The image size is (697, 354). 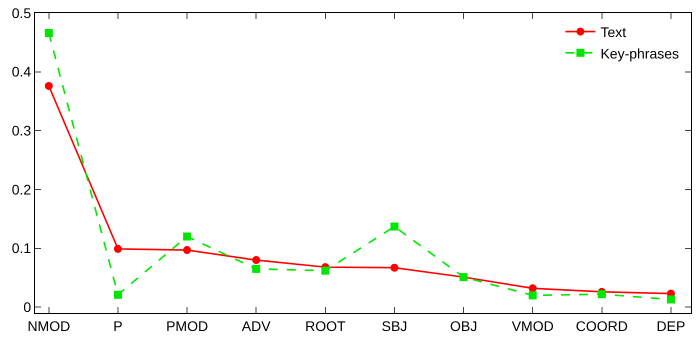 I want to click on y-tick-label: 0.4, so click(x=22, y=72).